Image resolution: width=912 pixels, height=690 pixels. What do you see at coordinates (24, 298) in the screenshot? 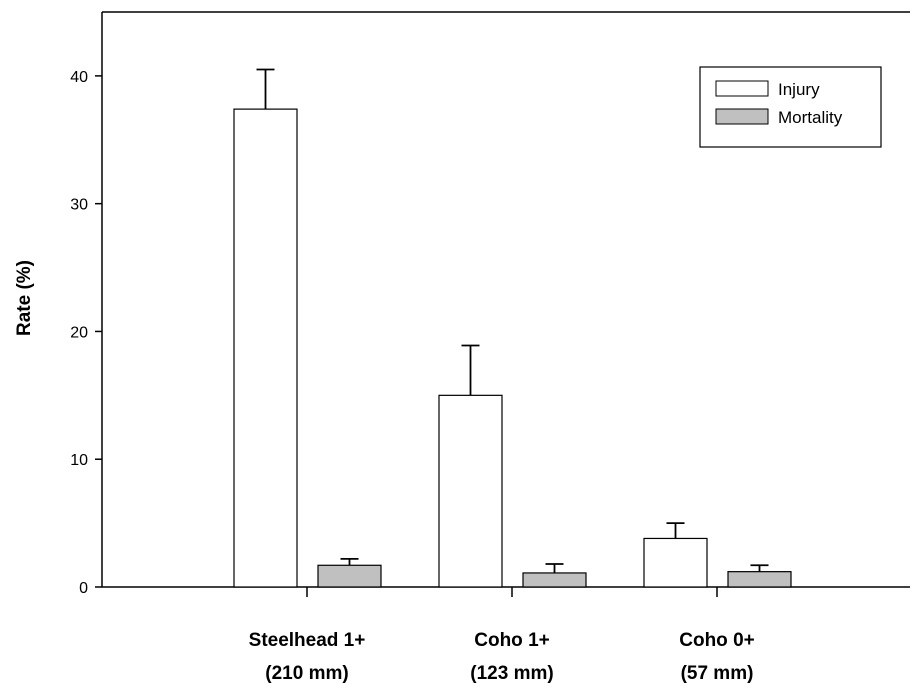
I see `y-axis-title: Rate (%)` at bounding box center [24, 298].